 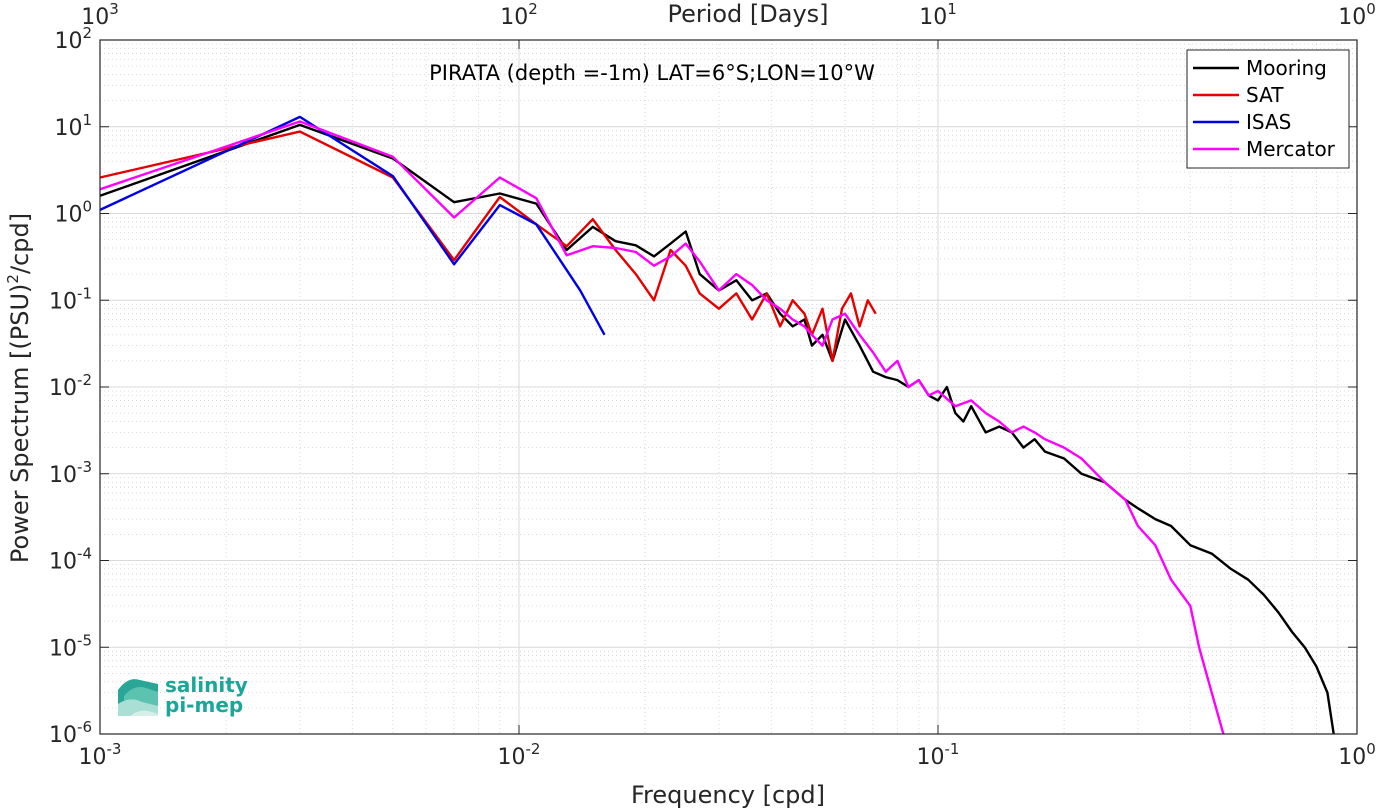 What do you see at coordinates (138, 697) in the screenshot?
I see `logo-wave-icon` at bounding box center [138, 697].